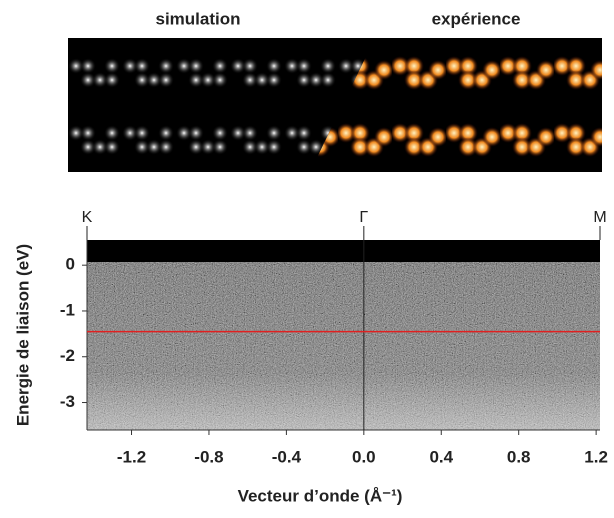  Describe the element at coordinates (67, 355) in the screenshot. I see `y-tick-label: -2` at that location.